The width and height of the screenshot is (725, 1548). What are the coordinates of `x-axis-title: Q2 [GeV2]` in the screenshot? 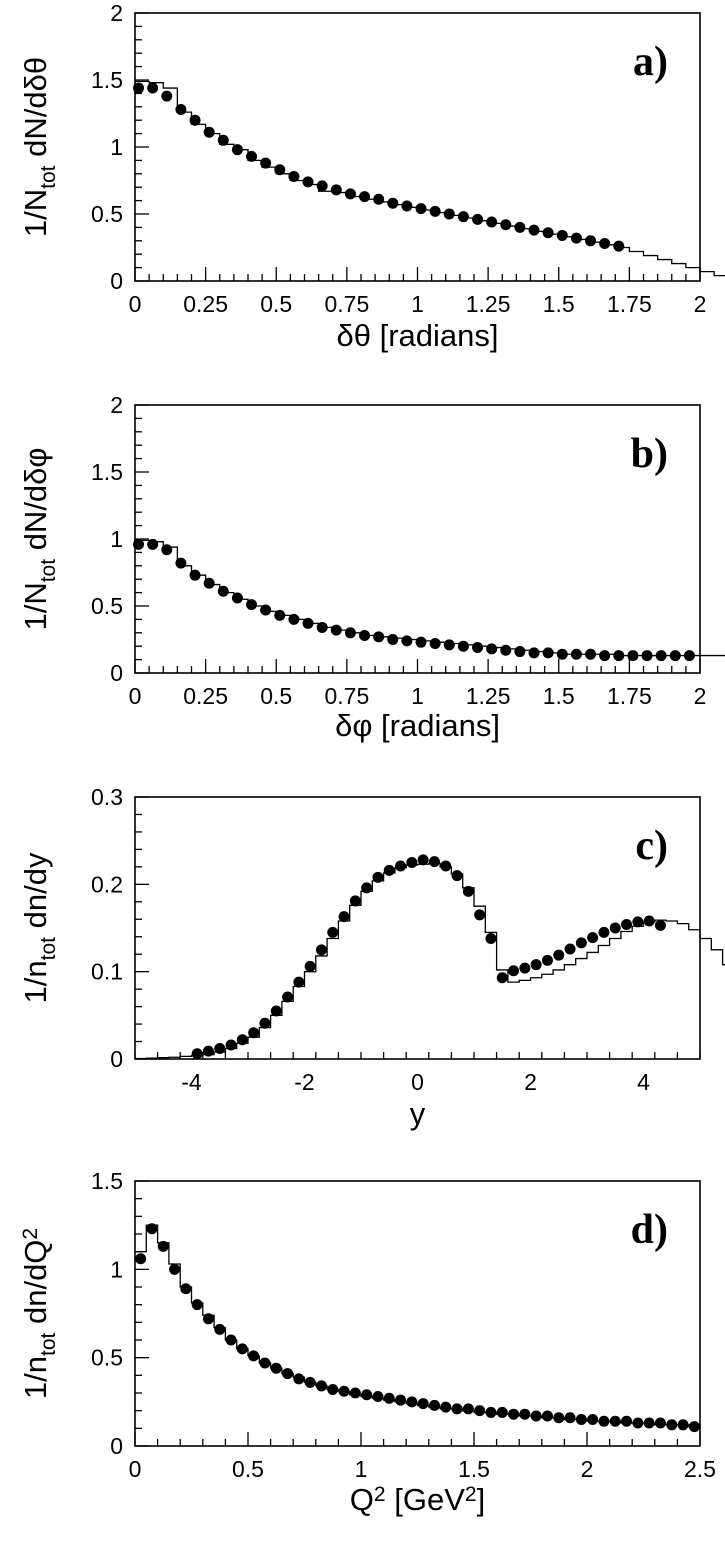 It's located at (417, 1499).